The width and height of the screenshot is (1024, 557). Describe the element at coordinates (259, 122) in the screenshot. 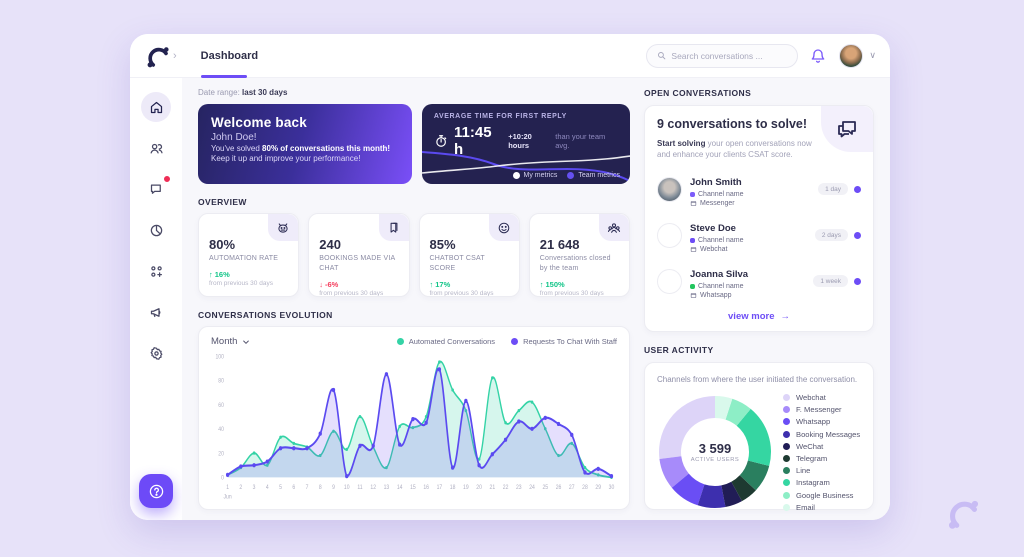

I see `welcome-title: Welcome back` at that location.